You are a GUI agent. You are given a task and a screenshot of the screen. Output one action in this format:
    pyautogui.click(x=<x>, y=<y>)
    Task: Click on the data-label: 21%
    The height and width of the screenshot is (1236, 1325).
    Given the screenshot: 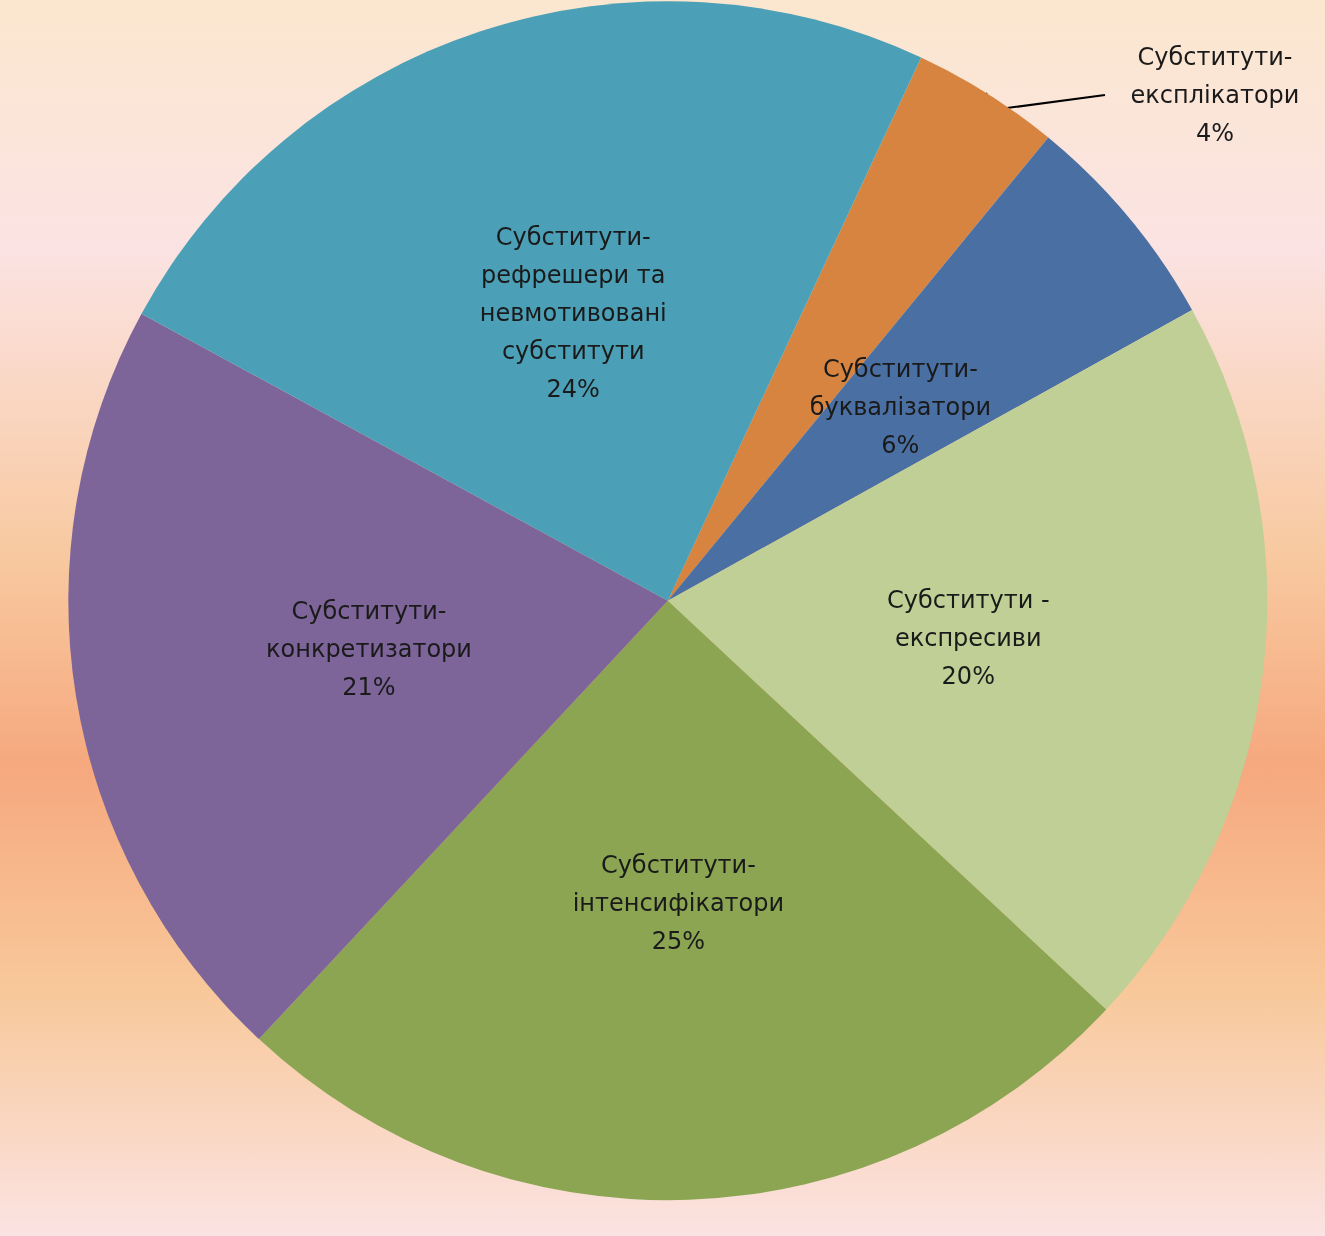 What is the action you would take?
    pyautogui.click(x=369, y=687)
    